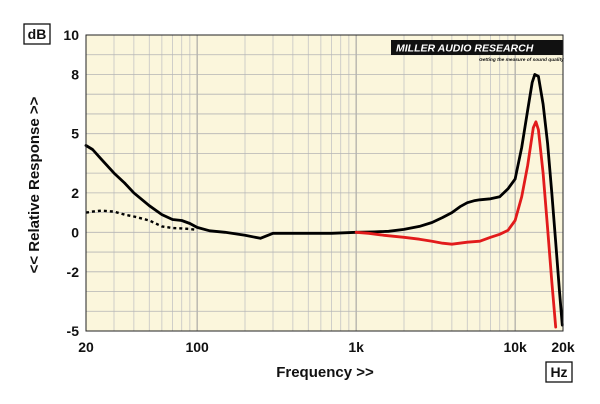 This screenshot has height=404, width=600. Describe the element at coordinates (73, 331) in the screenshot. I see `y-tick-label: -5` at that location.